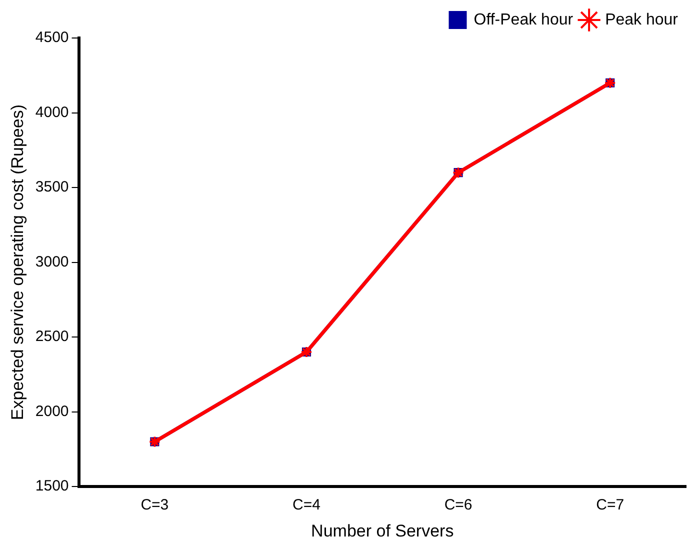  Describe the element at coordinates (306, 505) in the screenshot. I see `x-tick-label: C=4` at that location.